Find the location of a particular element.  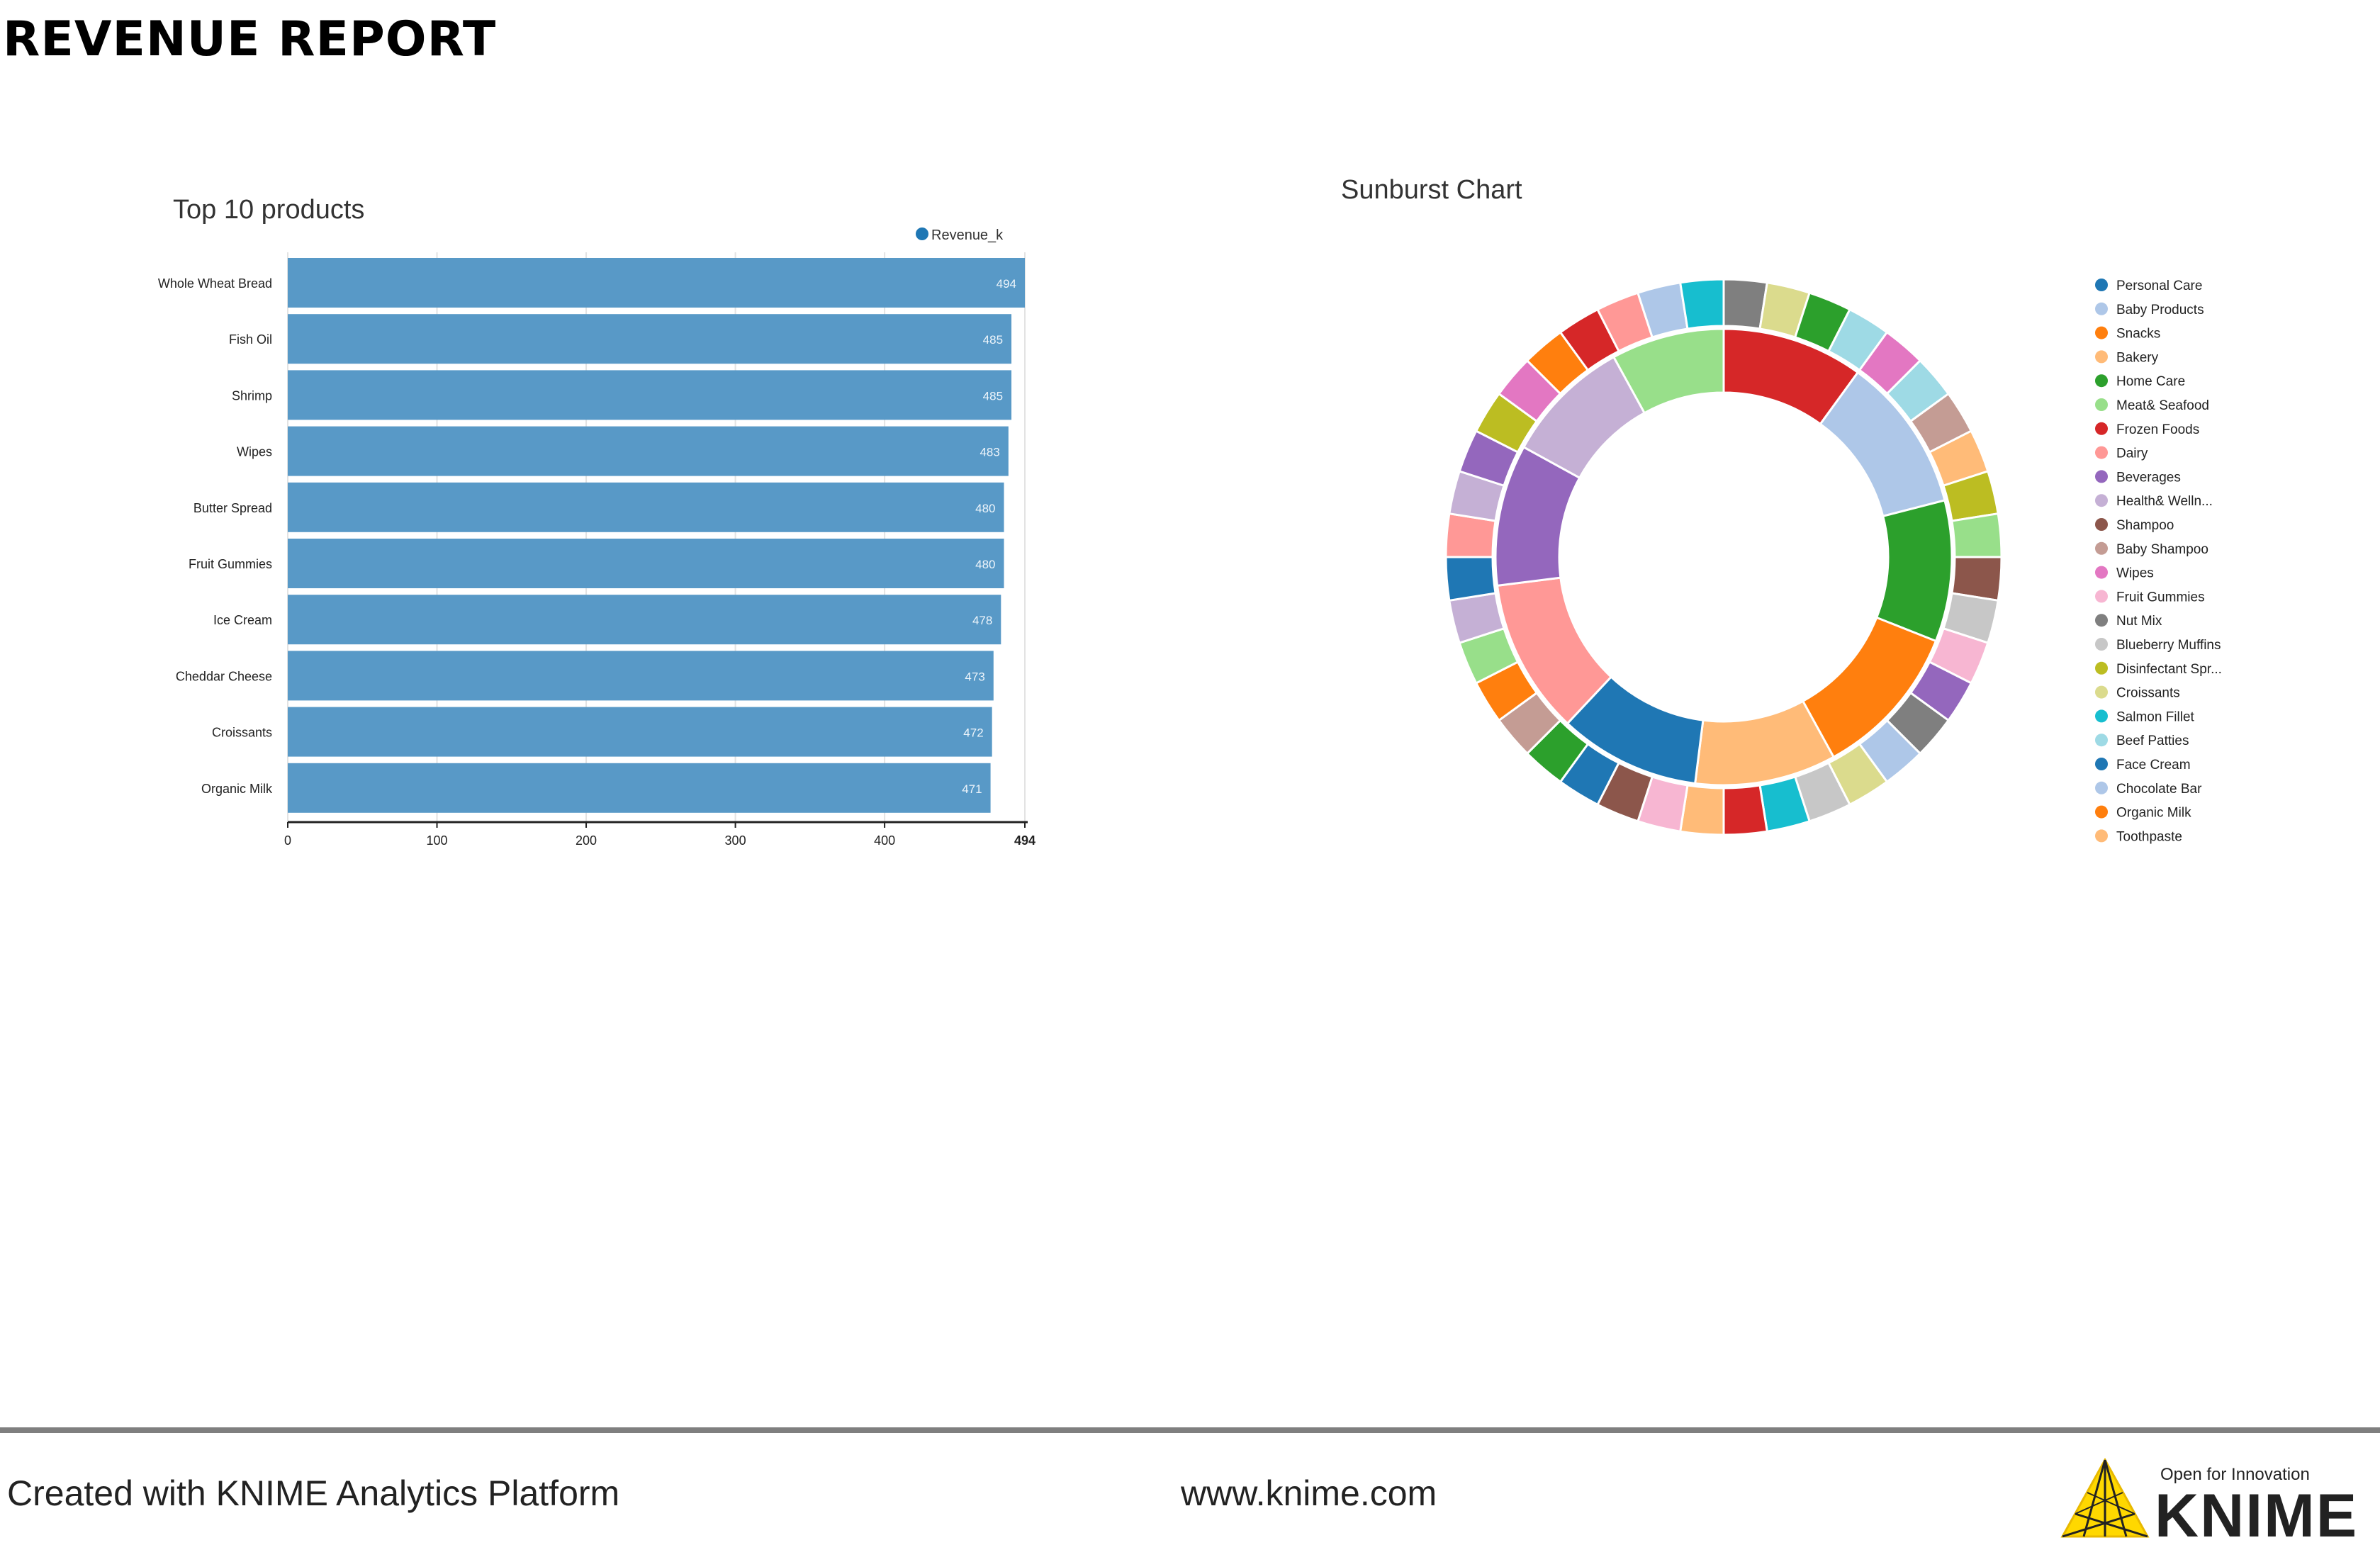

legend-label: Face Cream is located at coordinates (2154, 765).